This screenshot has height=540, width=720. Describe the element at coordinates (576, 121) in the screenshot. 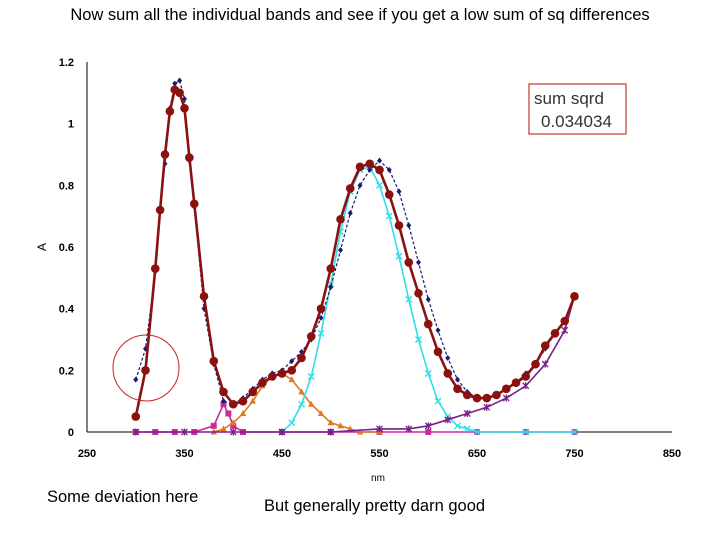

I see `sum-squared-value: 0.034034` at that location.